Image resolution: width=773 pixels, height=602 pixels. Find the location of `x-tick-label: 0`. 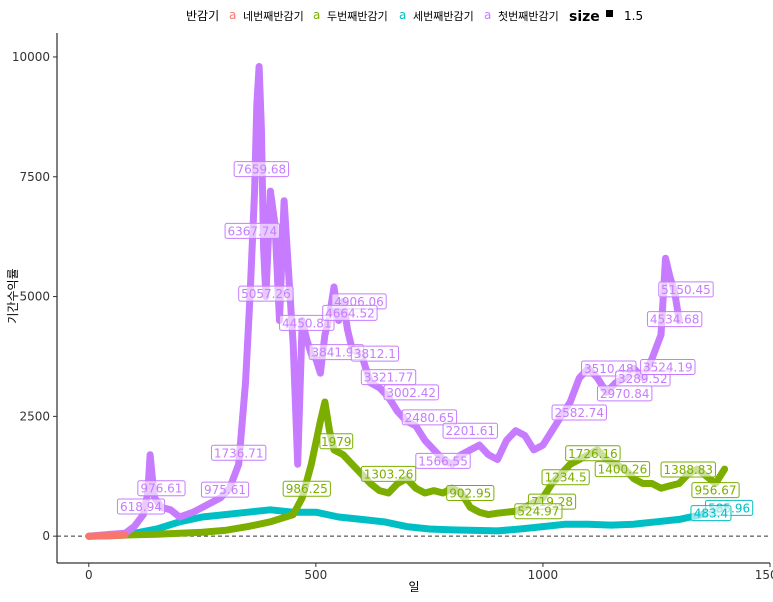

x-tick-label: 0 is located at coordinates (89, 575).